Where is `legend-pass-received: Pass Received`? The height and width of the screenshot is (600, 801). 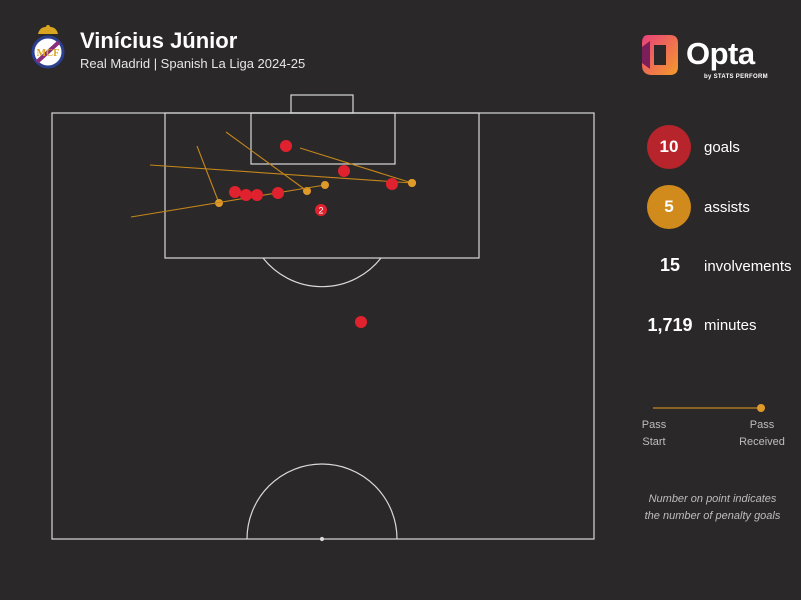 legend-pass-received: Pass Received is located at coordinates (762, 434).